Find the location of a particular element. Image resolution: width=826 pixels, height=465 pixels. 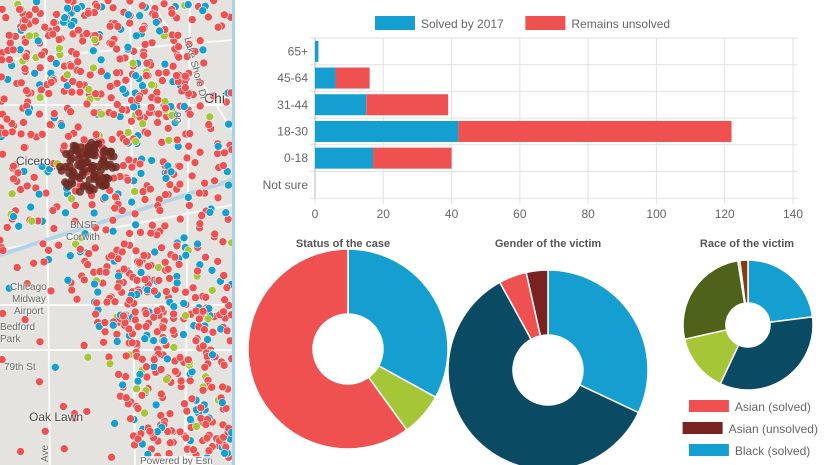

map-road is located at coordinates (47, 232).